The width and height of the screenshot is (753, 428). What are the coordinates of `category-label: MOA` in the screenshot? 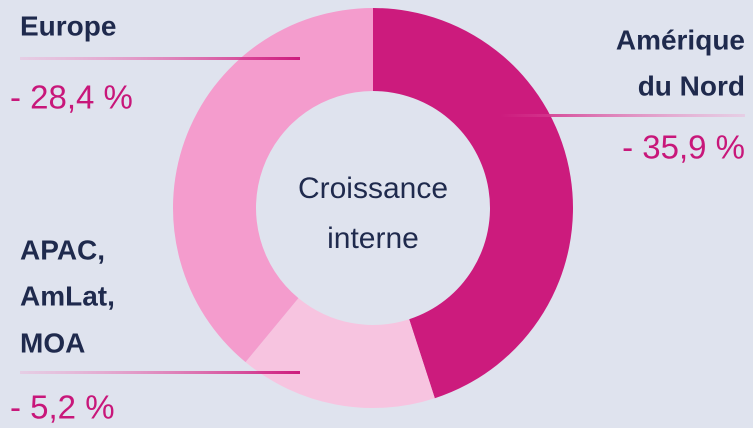 It's located at (52, 342).